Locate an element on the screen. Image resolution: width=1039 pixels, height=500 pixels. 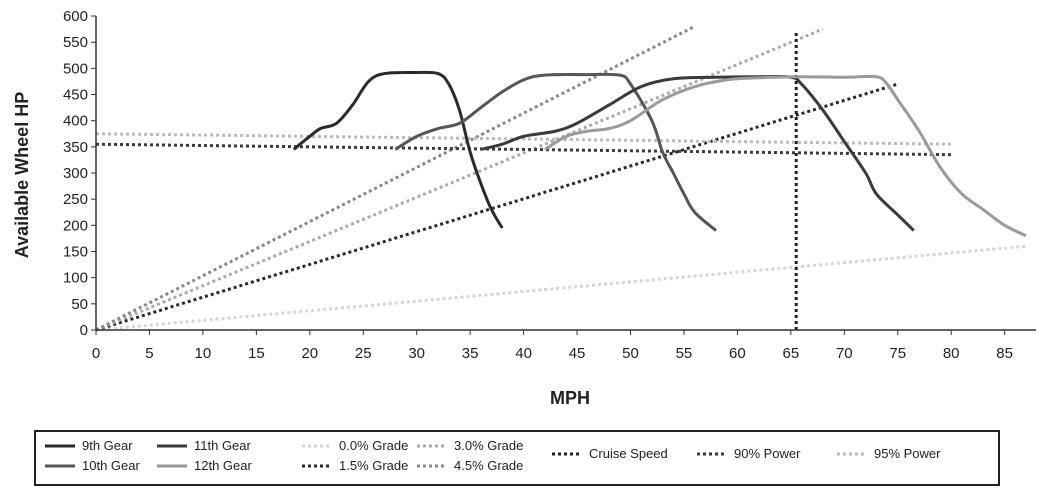
legend-label: 11th Gear is located at coordinates (222, 445).